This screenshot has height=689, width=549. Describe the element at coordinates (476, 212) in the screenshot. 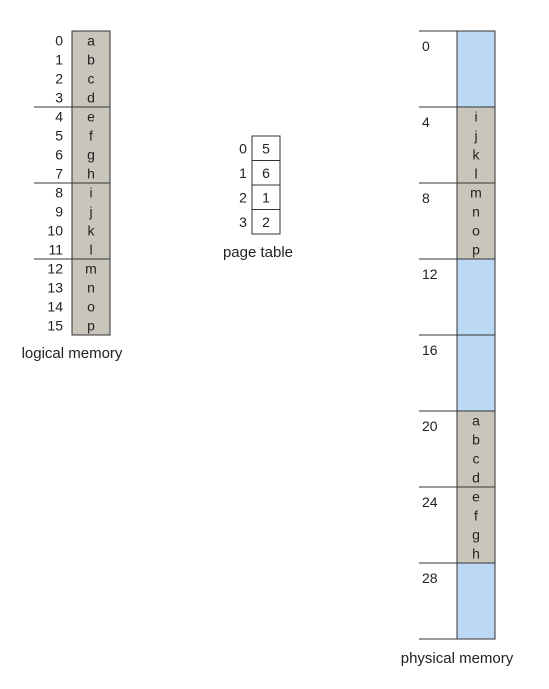

I see `physical-byte: n` at that location.